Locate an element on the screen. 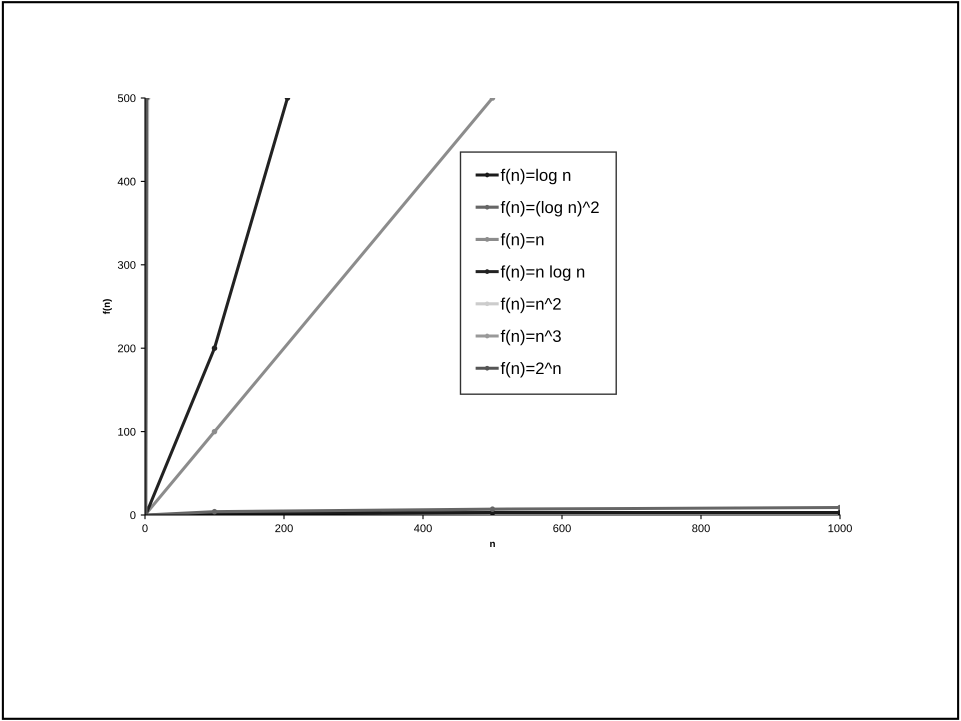 This screenshot has width=961, height=721. legend-label: f(n)=(log n)^2 is located at coordinates (549, 208).